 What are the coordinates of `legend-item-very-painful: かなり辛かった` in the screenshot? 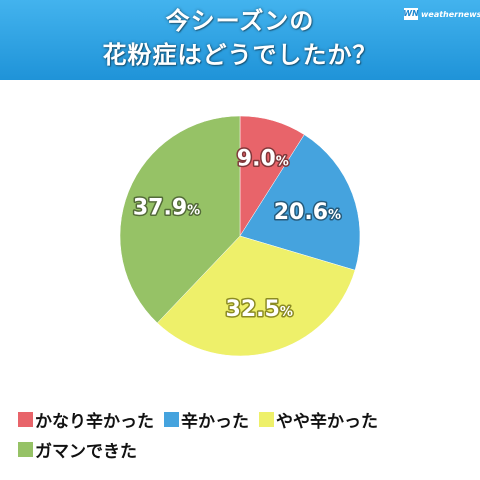 It's located at (86, 419).